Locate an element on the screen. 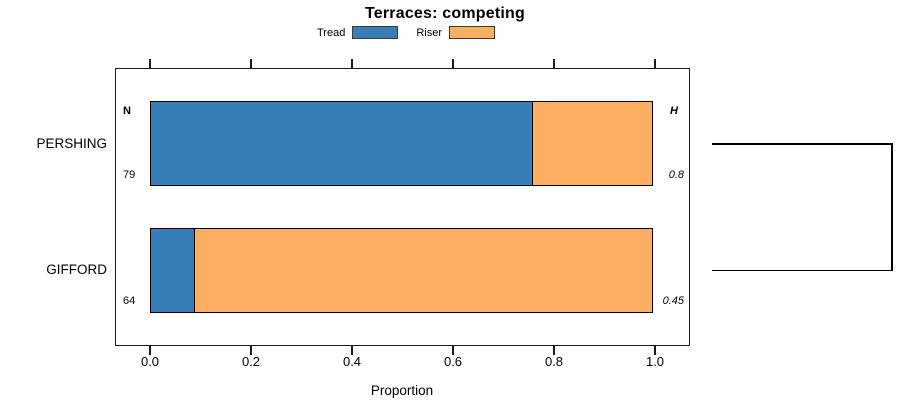 The width and height of the screenshot is (900, 420). h-value-gifford: 0.45 is located at coordinates (673, 301).